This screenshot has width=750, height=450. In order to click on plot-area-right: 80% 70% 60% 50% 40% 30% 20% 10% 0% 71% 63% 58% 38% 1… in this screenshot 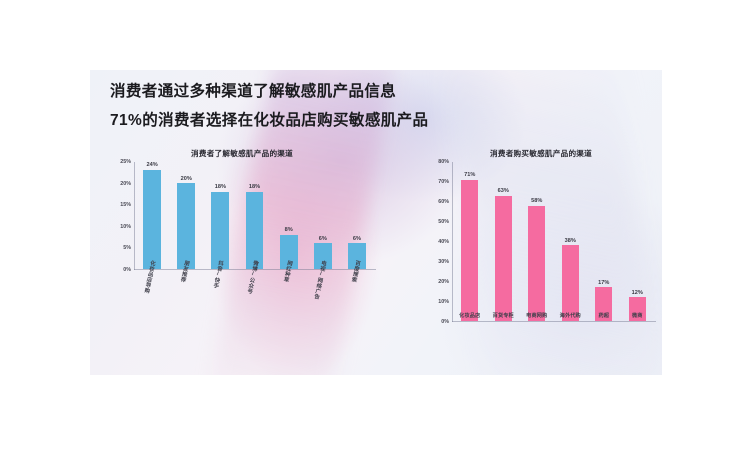, I will do `click(541, 242)`.